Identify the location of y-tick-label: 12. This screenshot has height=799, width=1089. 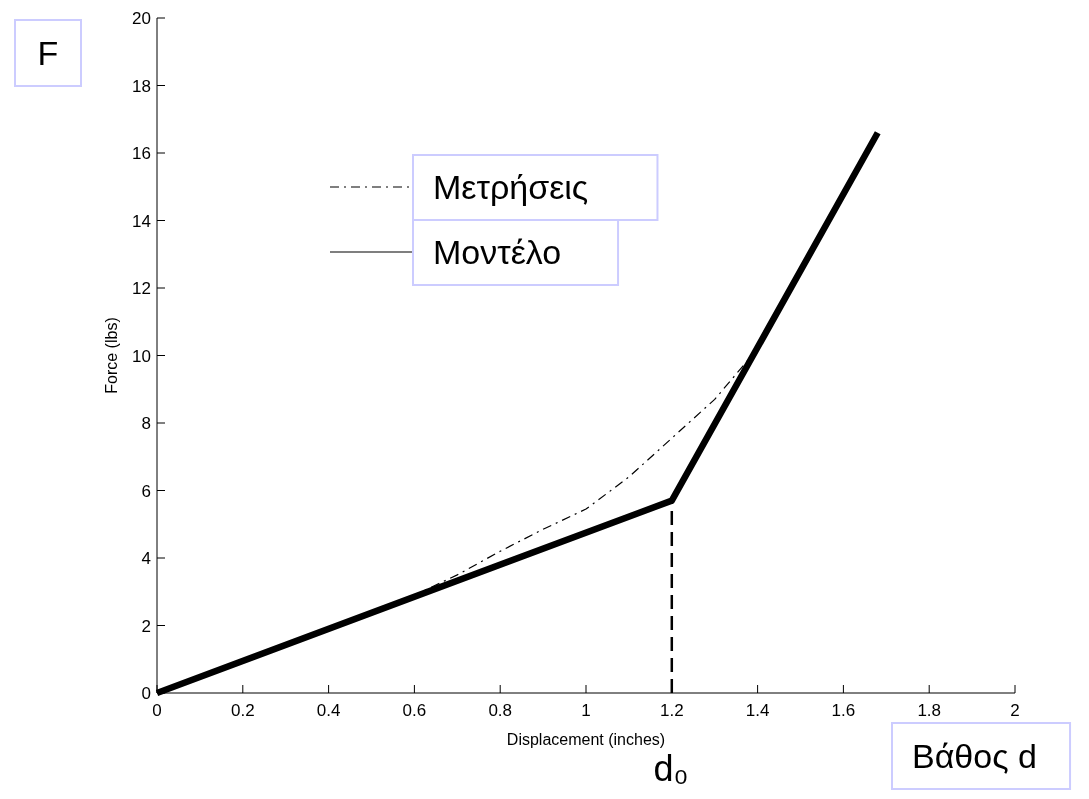
(141, 288).